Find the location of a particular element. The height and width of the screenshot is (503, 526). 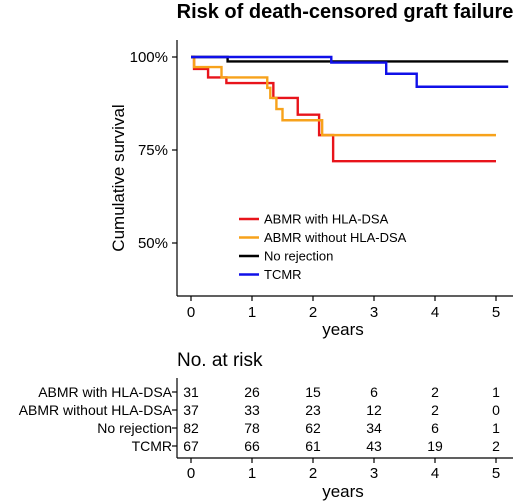

y-tick-label: 75% is located at coordinates (153, 150).